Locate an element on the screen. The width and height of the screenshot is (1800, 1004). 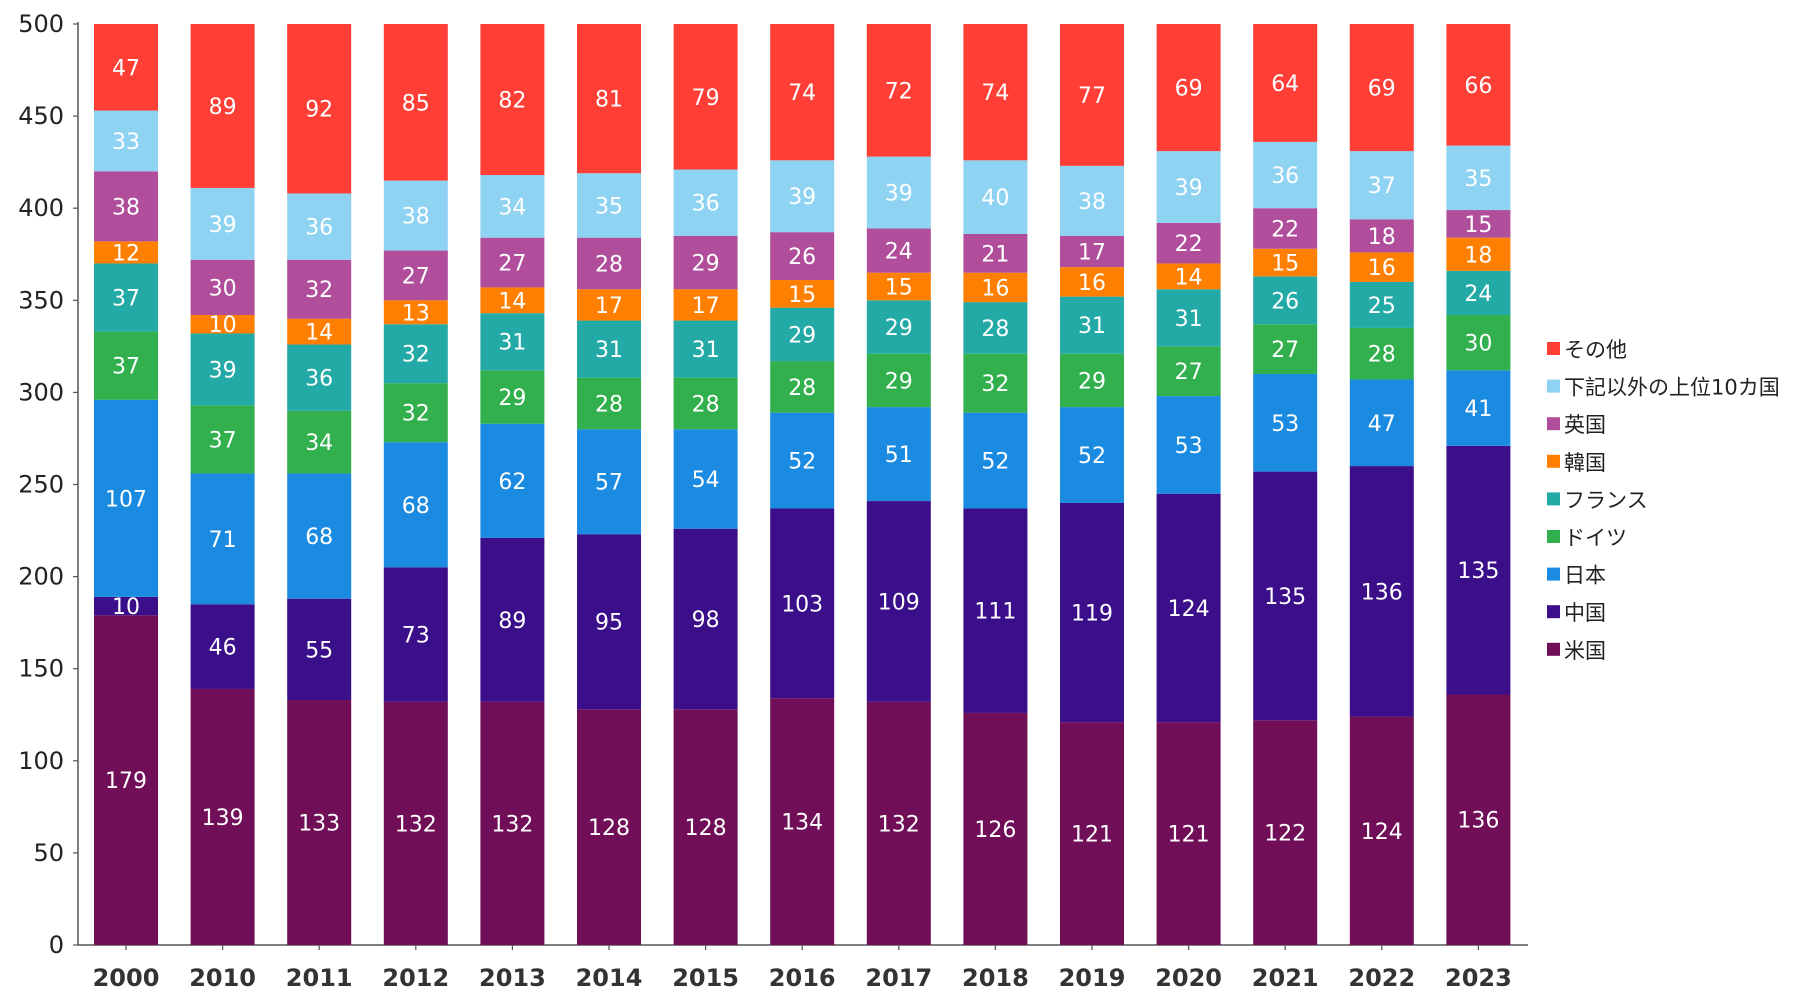
x-tick-label: 2011 is located at coordinates (319, 978).